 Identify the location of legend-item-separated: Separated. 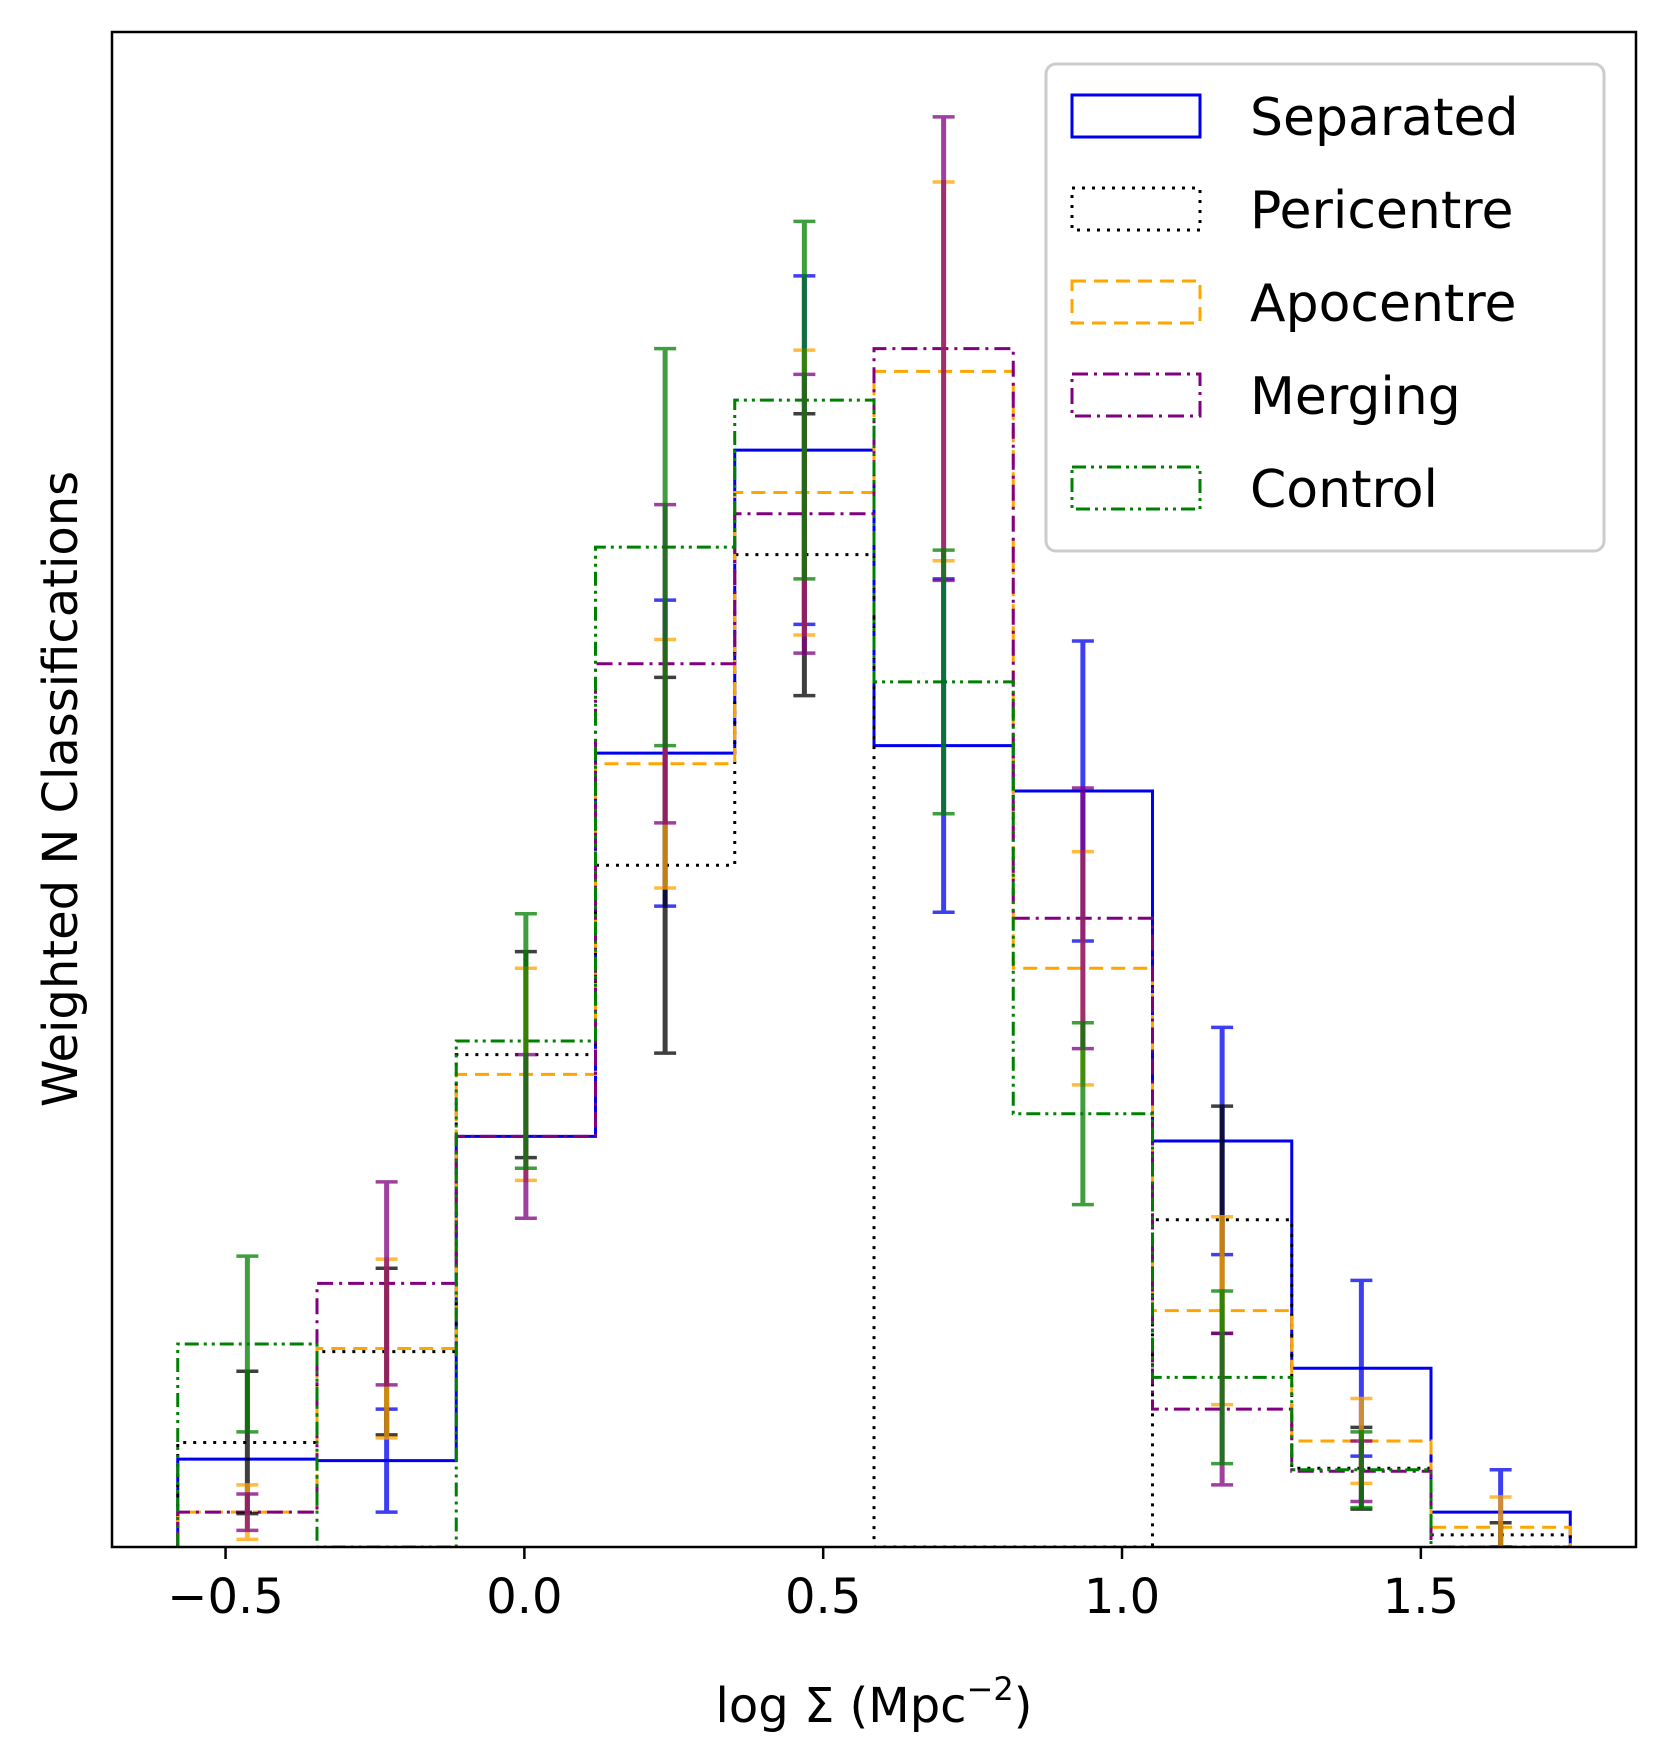
(1294, 118).